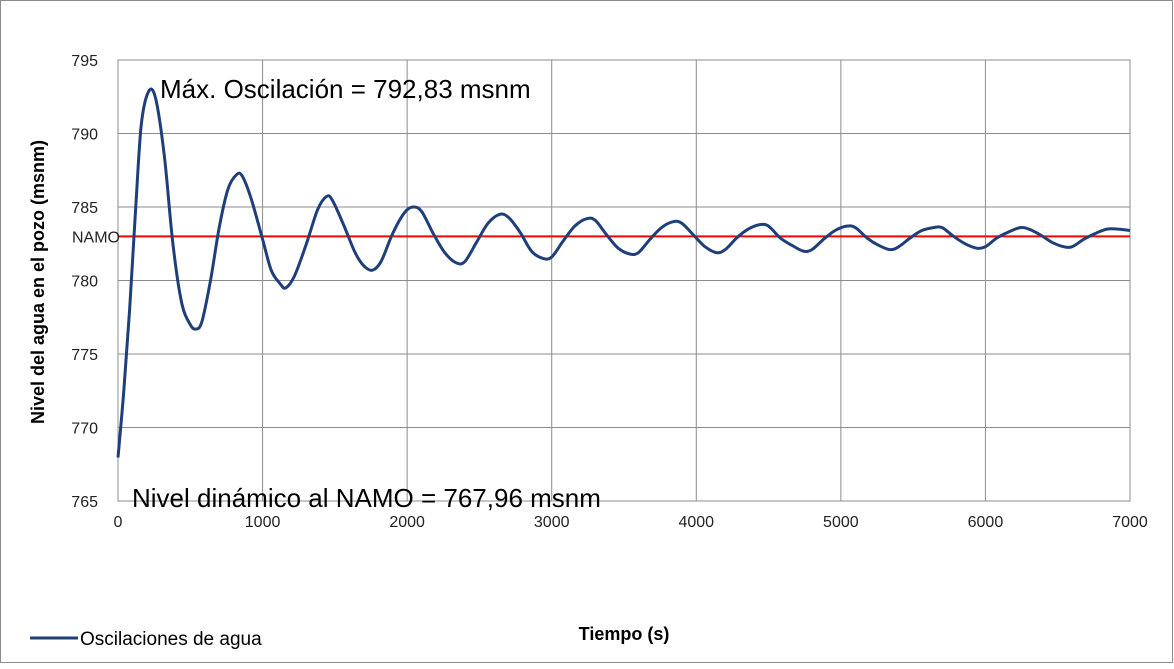  What do you see at coordinates (631, 522) in the screenshot?
I see `x-axis-ticks: 0 1000 2000 3000 4000 5000 6000 7000` at bounding box center [631, 522].